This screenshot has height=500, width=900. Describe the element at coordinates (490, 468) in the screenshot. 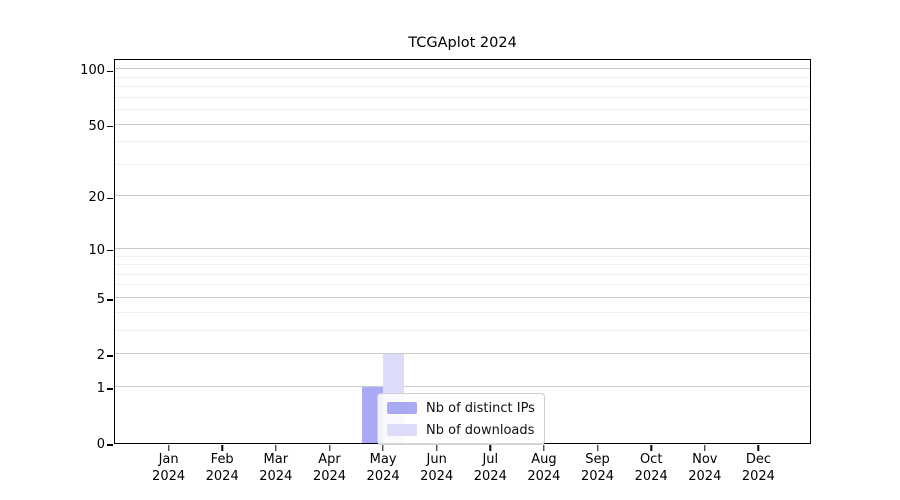

I see `x-tick-label-jul: Jul 2024` at that location.